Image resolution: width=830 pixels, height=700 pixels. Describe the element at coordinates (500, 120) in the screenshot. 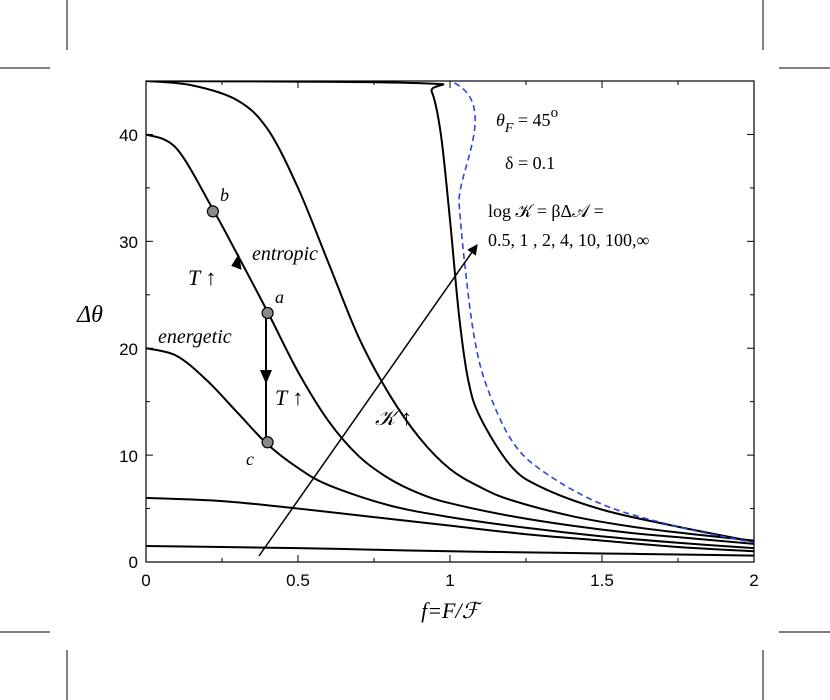

I see `theta-f-symbol: θ` at that location.